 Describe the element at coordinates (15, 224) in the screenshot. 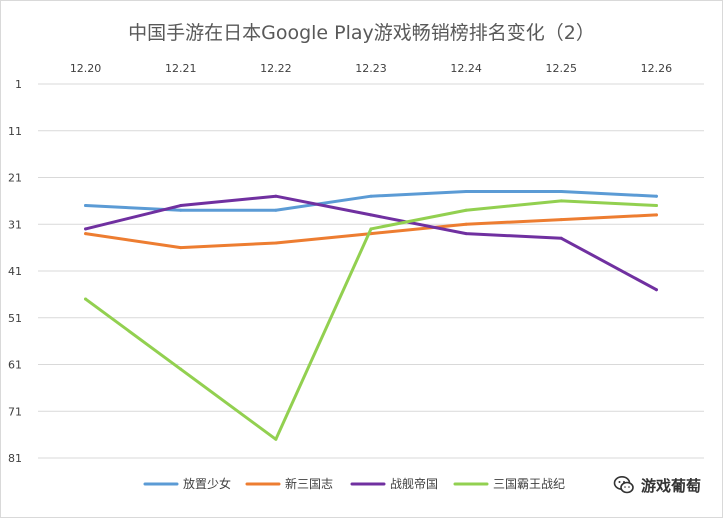

I see `y-tick-label: 31` at that location.